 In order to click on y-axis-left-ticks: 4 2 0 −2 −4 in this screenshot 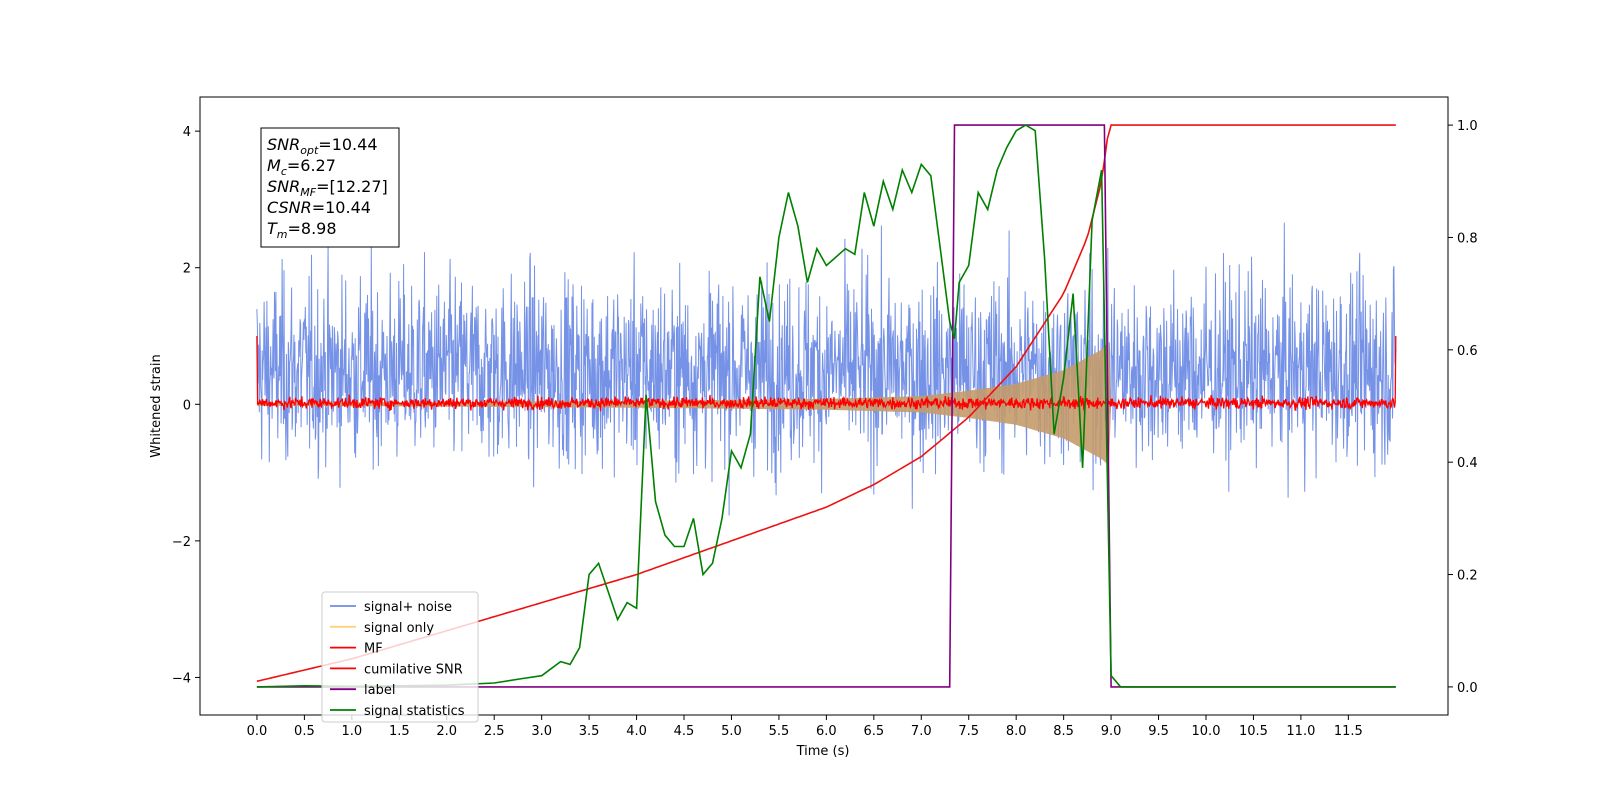, I will do `click(186, 405)`.